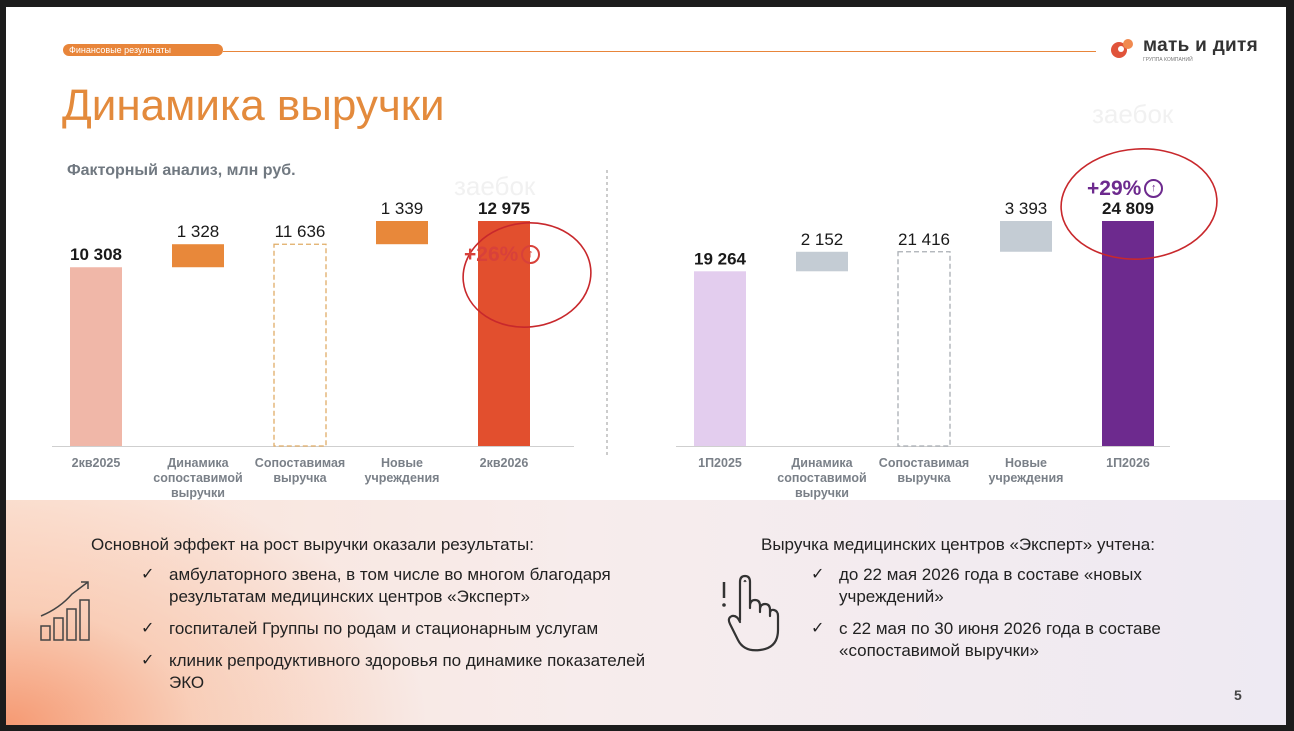  I want to click on data-label: 1 339, so click(402, 208).